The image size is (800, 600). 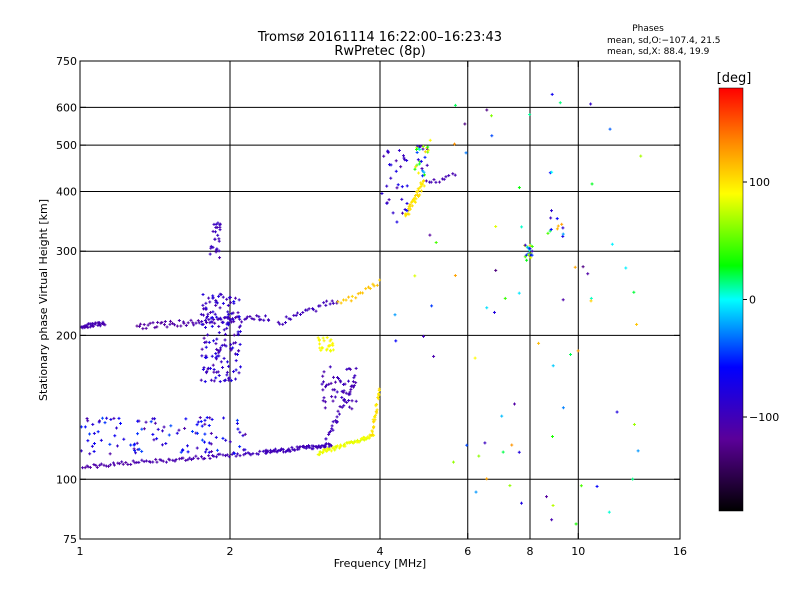 I want to click on x-axis-label: Frequency [MHz], so click(x=380, y=563).